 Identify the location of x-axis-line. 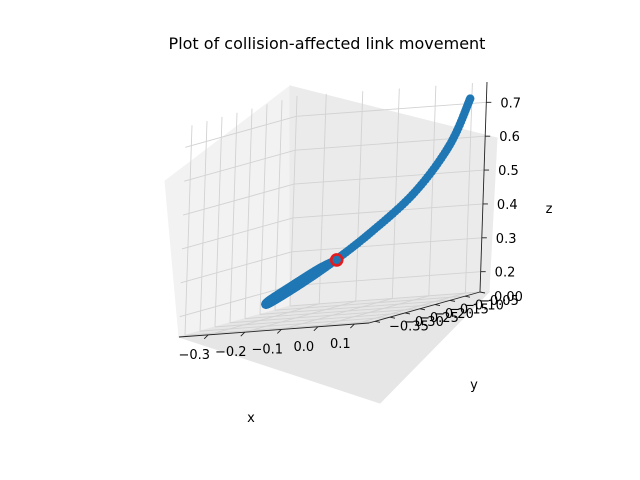
(274, 330).